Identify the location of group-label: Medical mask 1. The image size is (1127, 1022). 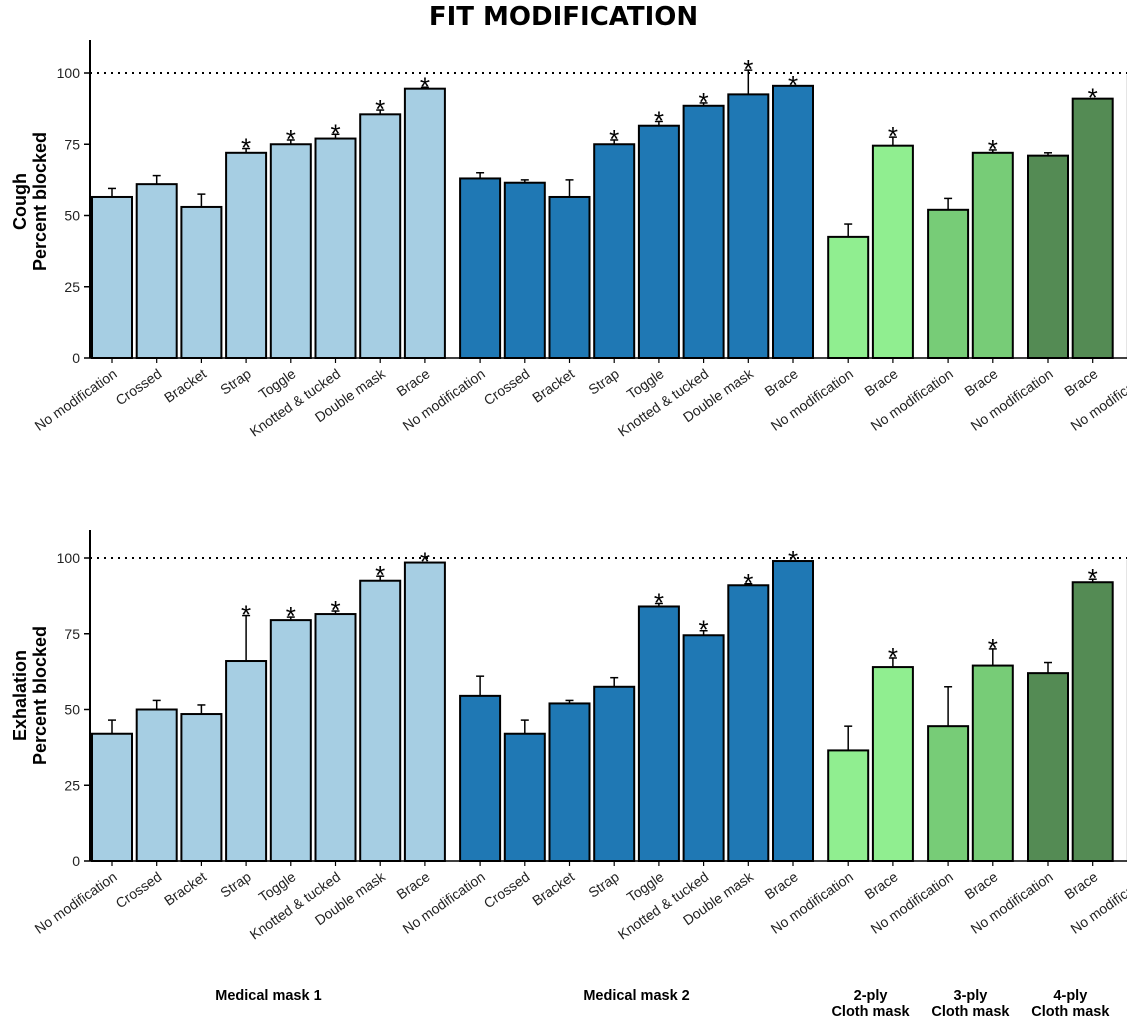
(268, 996).